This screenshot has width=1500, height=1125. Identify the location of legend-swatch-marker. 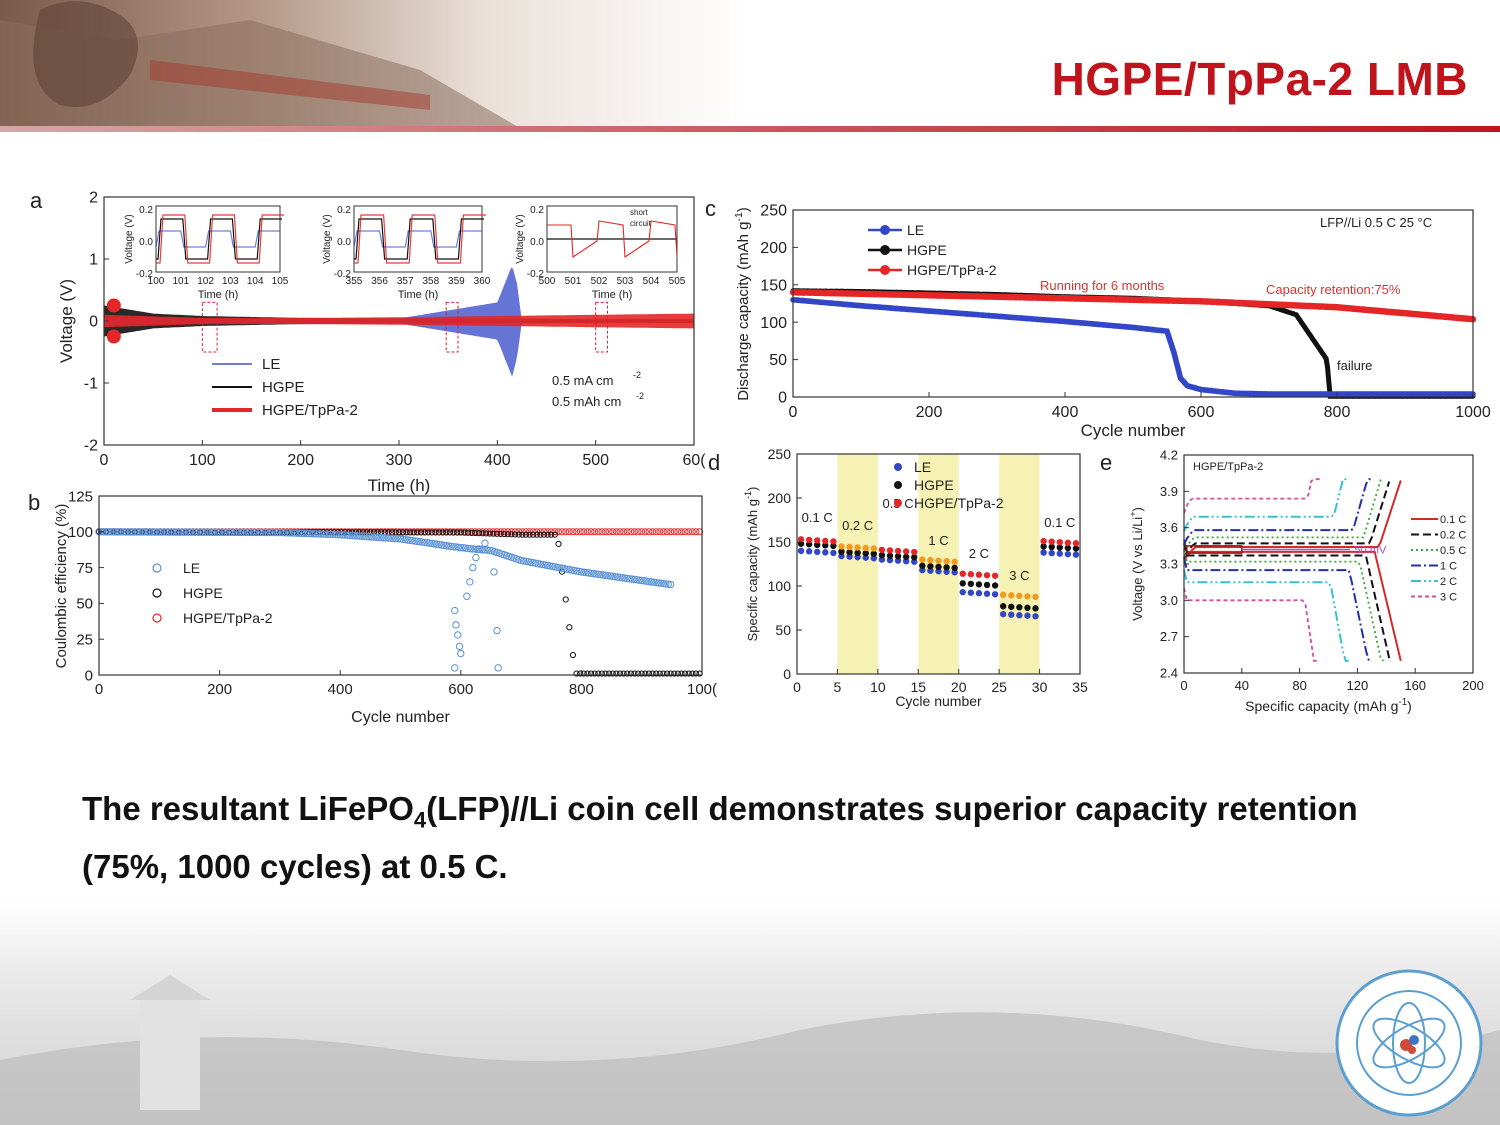
(885, 250).